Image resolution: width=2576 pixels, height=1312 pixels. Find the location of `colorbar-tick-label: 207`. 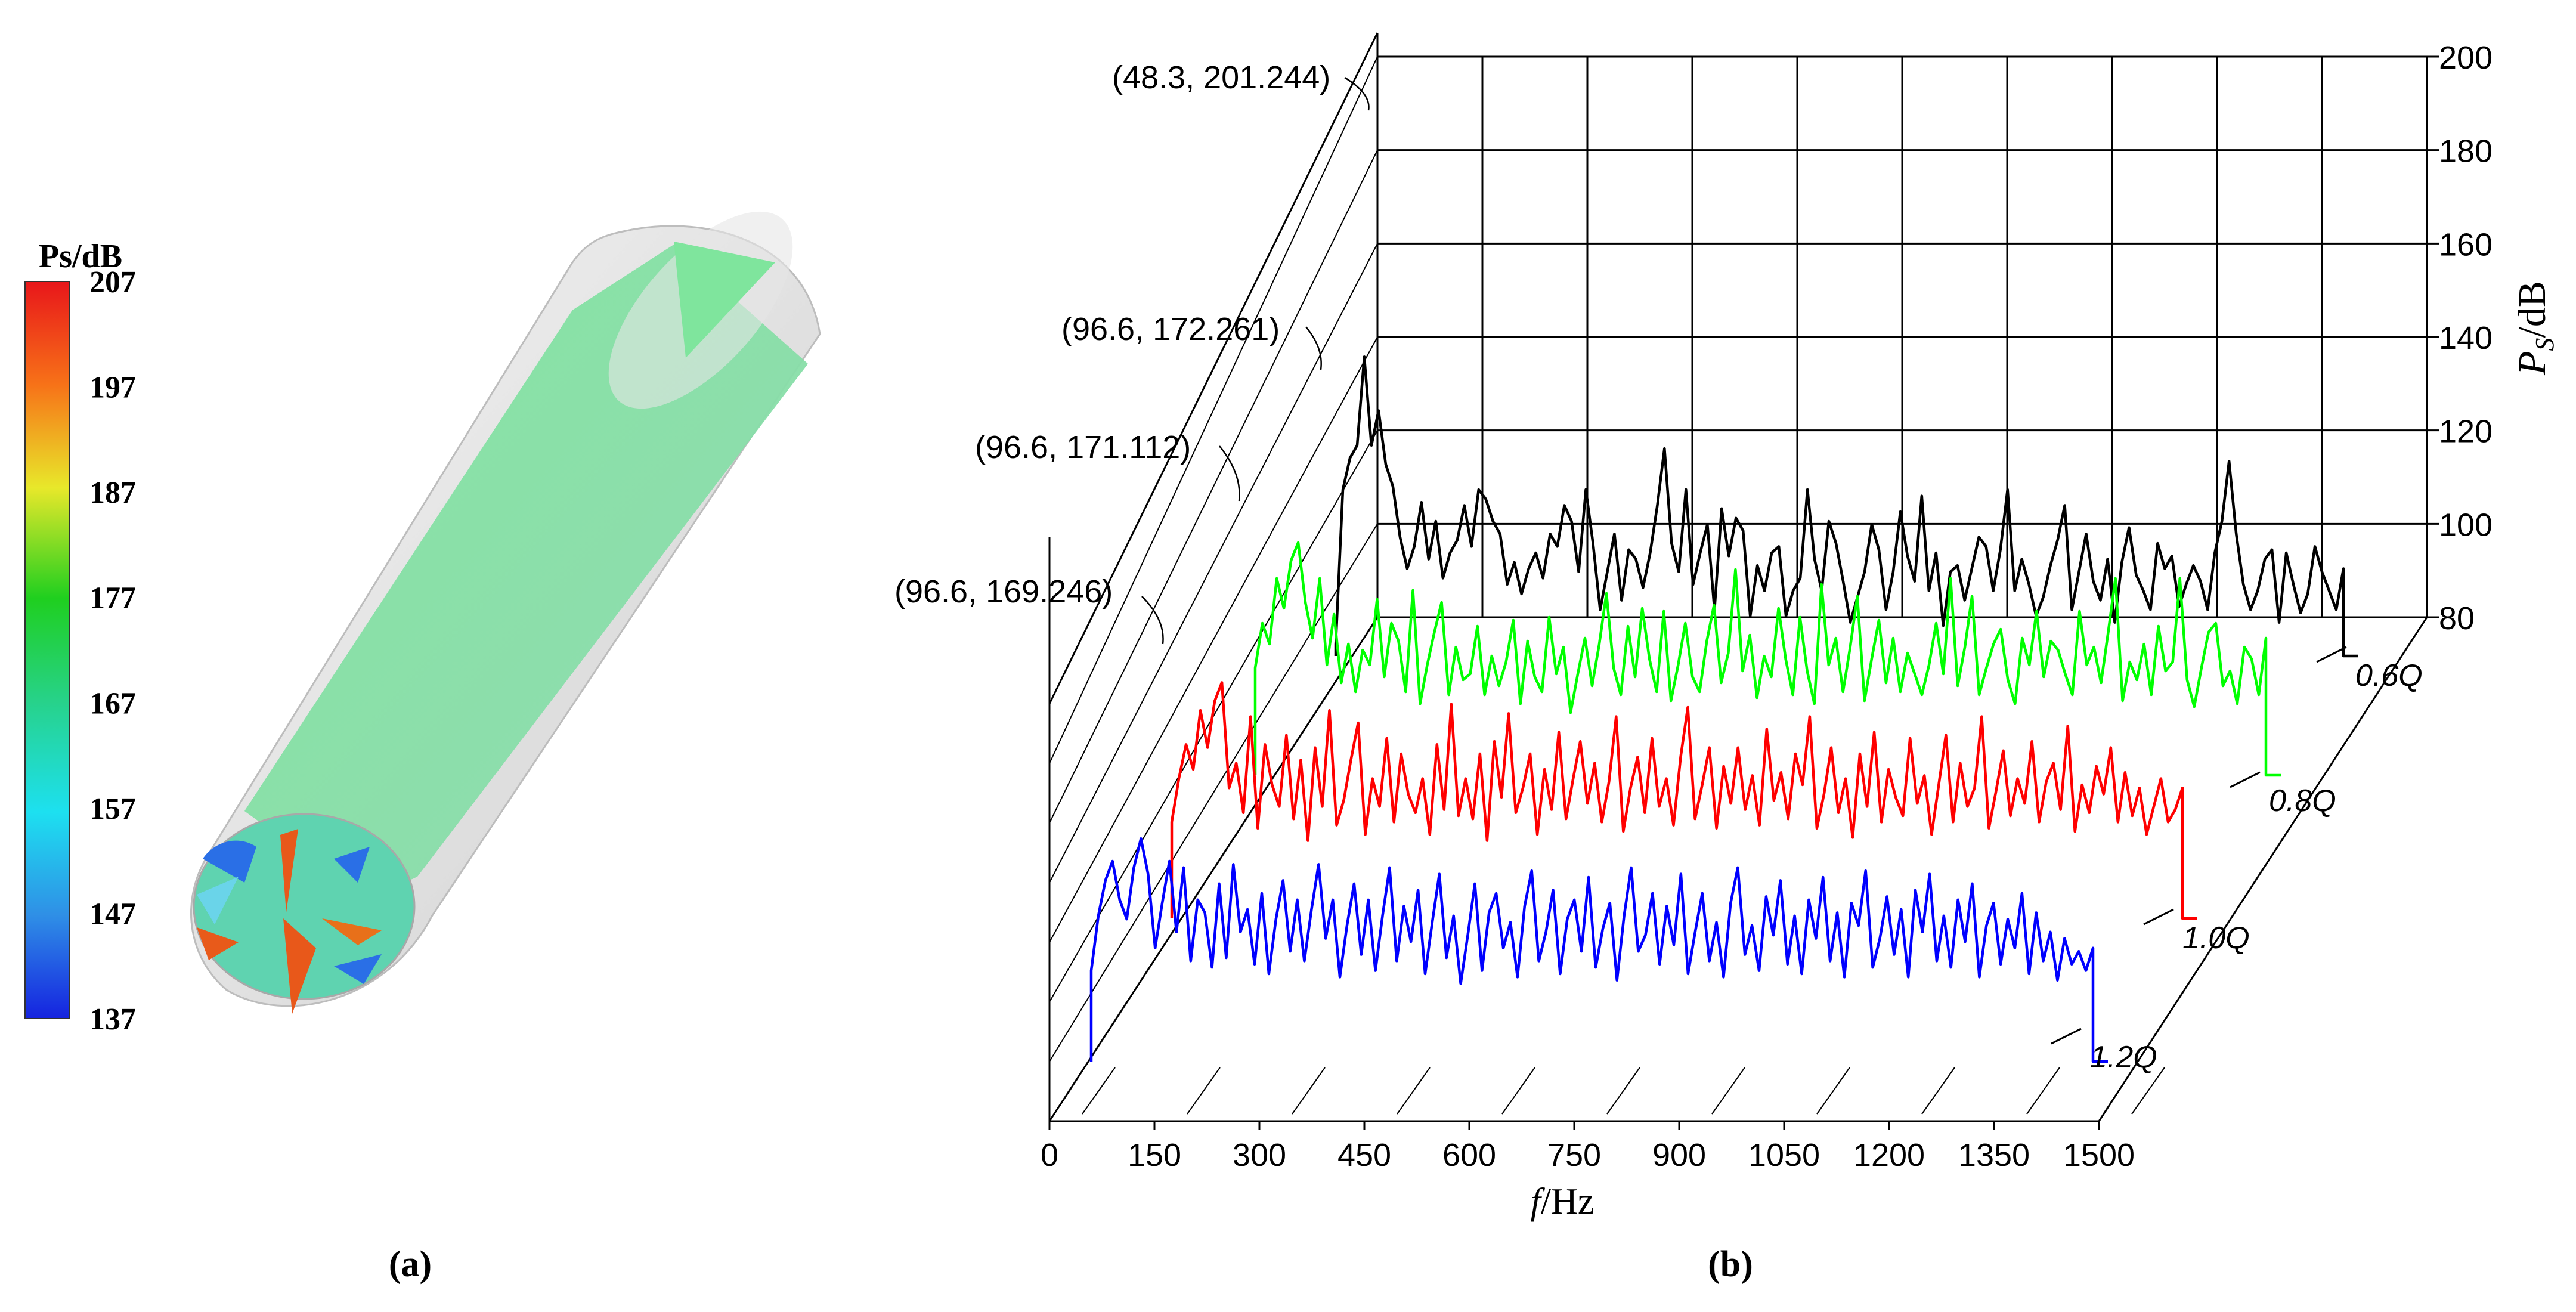

colorbar-tick-label: 207 is located at coordinates (112, 282).